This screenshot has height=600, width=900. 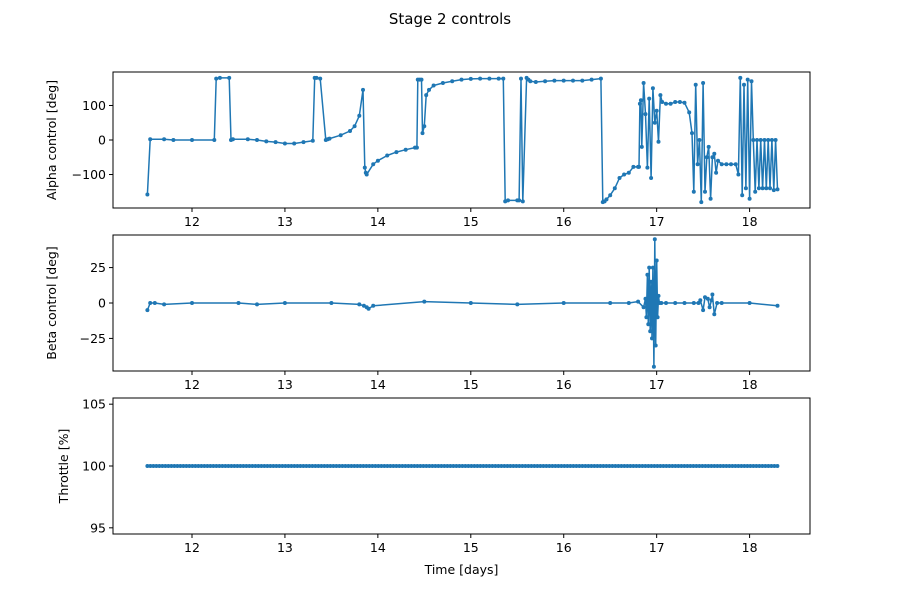 What do you see at coordinates (471, 384) in the screenshot?
I see `beta-x-tick-label: 15` at bounding box center [471, 384].